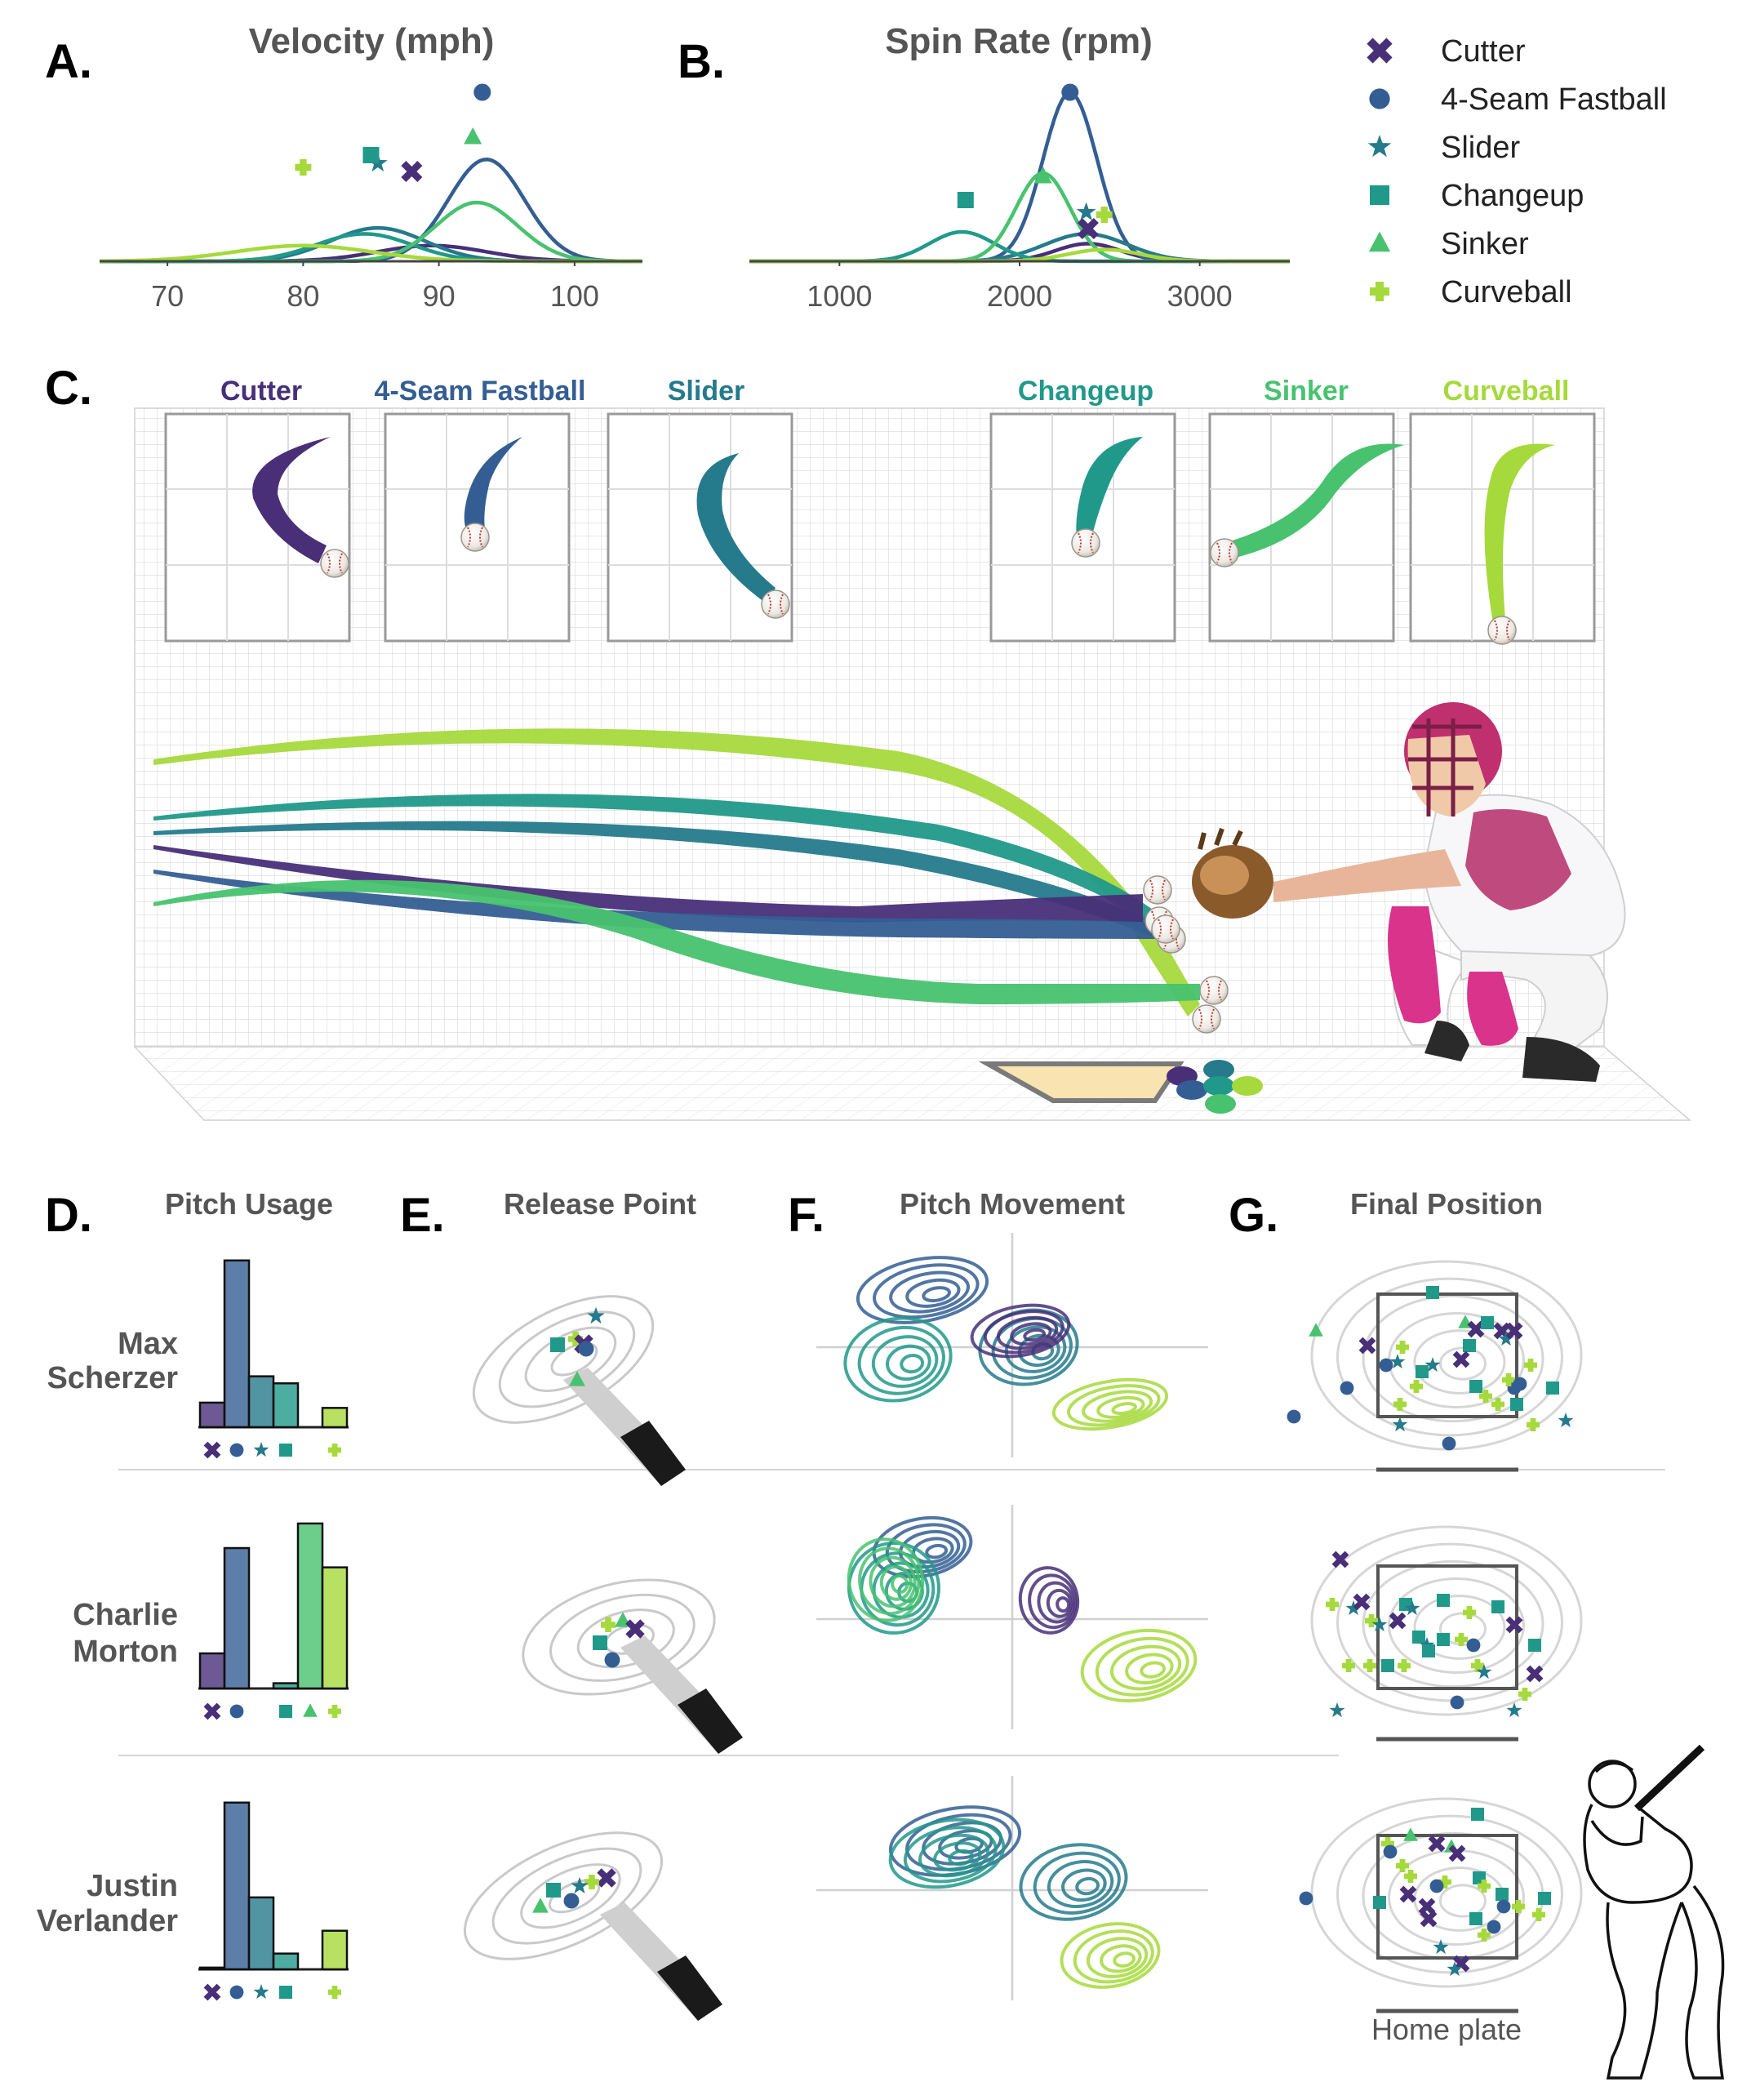  What do you see at coordinates (1485, 244) in the screenshot?
I see `legend-label: Sinker` at bounding box center [1485, 244].